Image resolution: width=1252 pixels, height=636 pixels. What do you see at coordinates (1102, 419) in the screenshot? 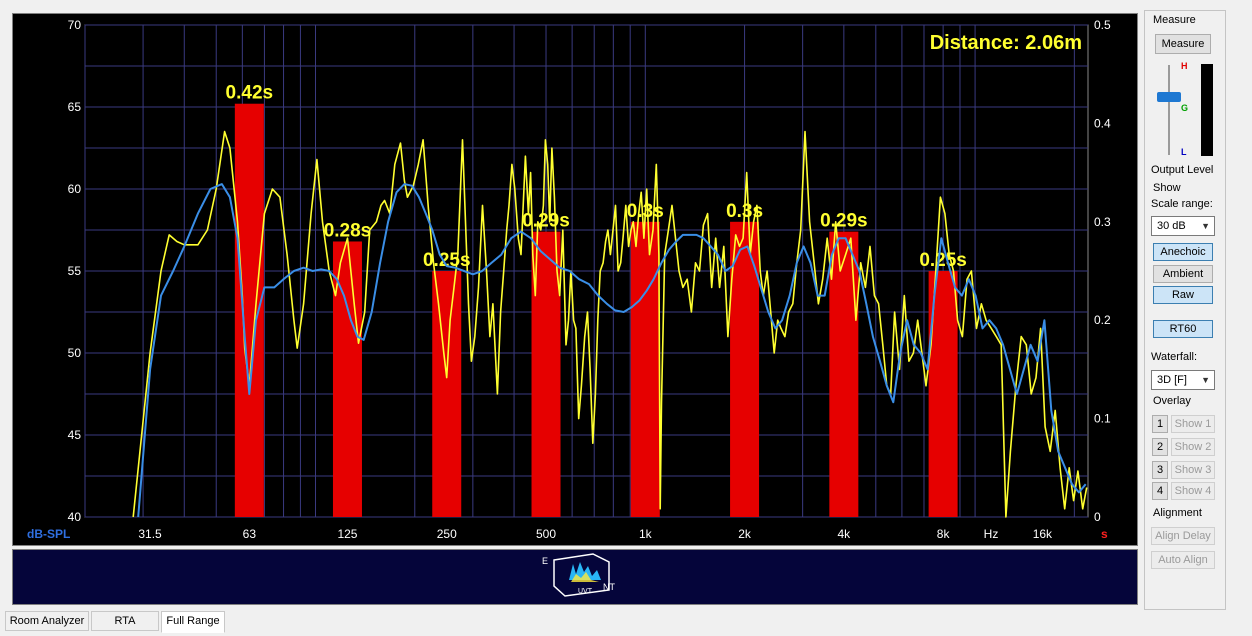
I see `y2-tick-label: 0.1` at bounding box center [1102, 419].